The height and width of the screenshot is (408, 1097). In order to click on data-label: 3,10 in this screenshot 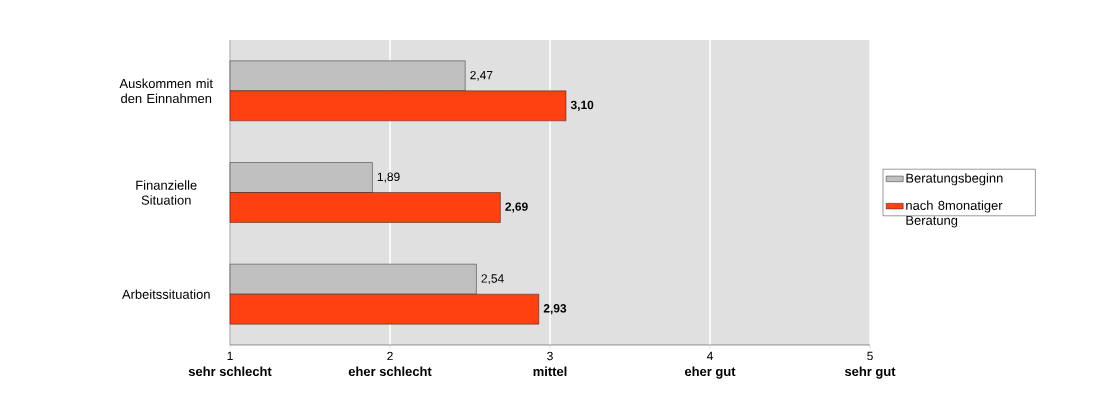, I will do `click(582, 105)`.